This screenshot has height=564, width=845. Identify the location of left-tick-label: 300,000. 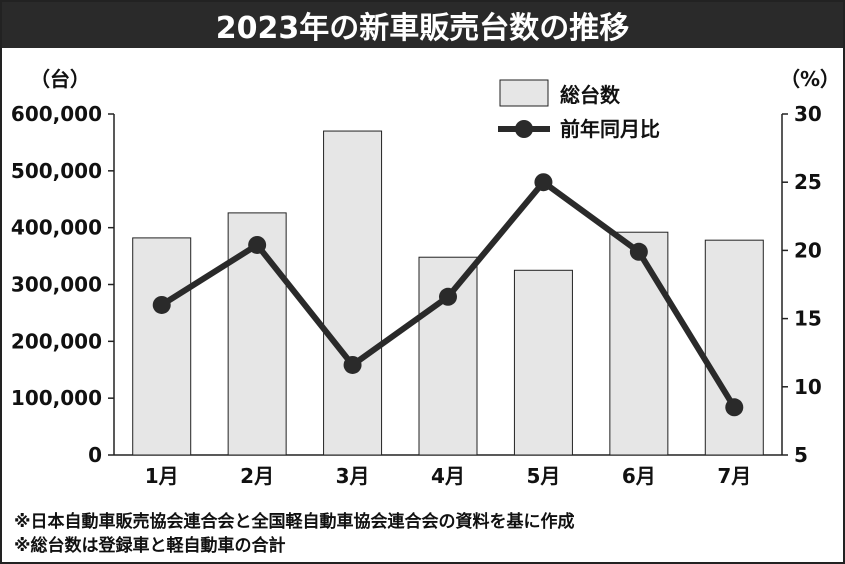
(56, 285).